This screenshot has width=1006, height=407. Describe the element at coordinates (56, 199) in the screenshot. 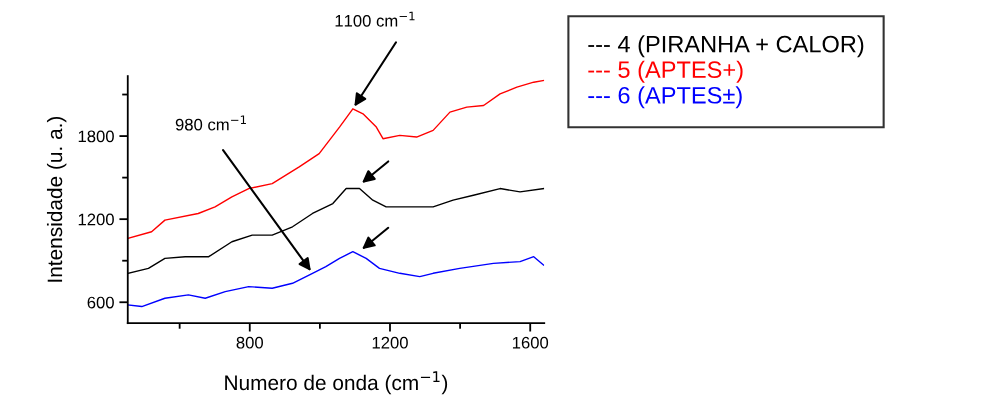

I see `y-axis-title: Intensidade (u. a.)` at that location.